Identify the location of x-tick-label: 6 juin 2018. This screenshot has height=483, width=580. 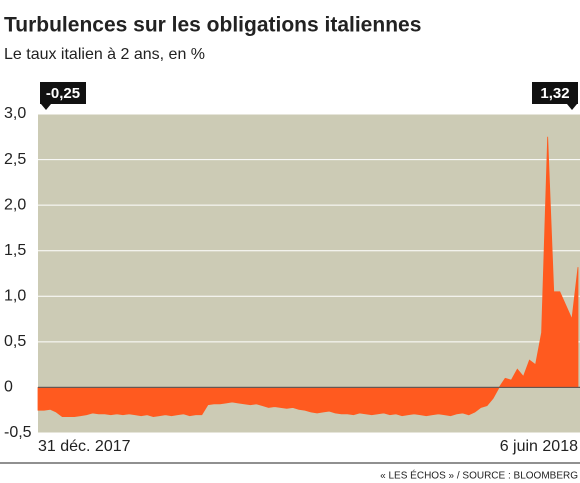
(539, 446).